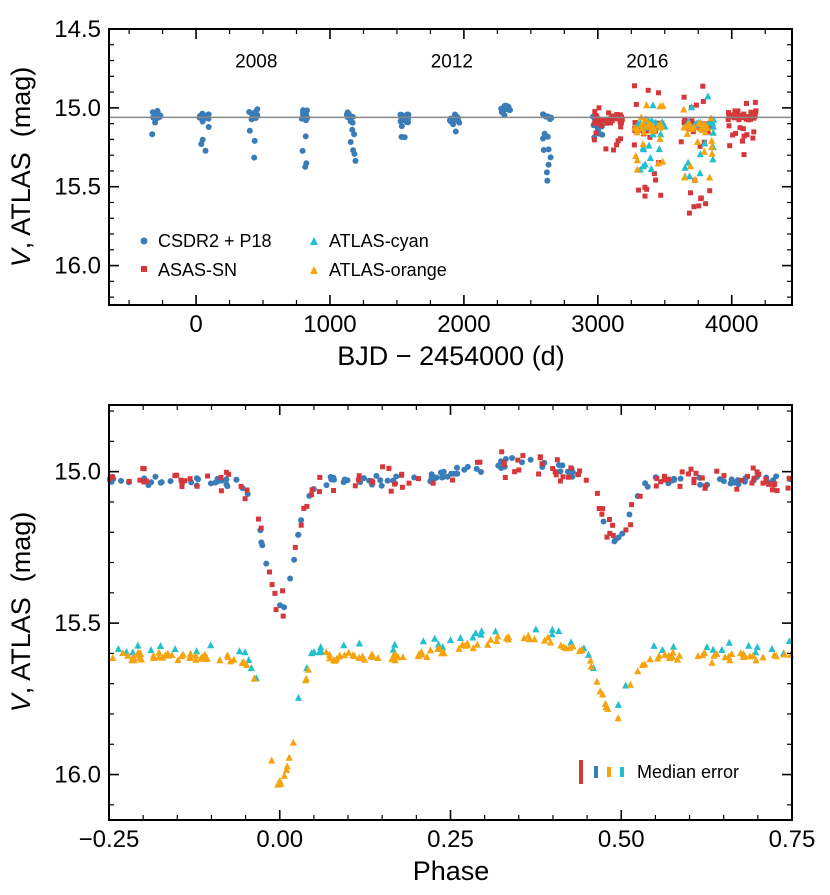  I want to click on bottom-y-tick-label: 15.5, so click(77, 623).